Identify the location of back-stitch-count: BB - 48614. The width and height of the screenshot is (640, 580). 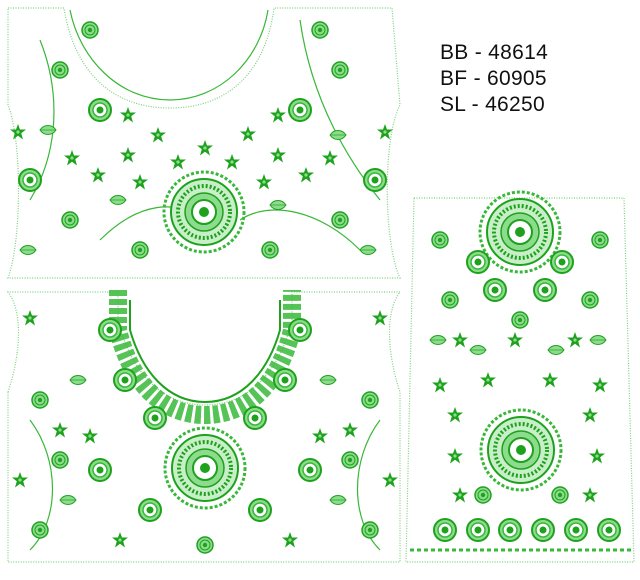
(494, 52).